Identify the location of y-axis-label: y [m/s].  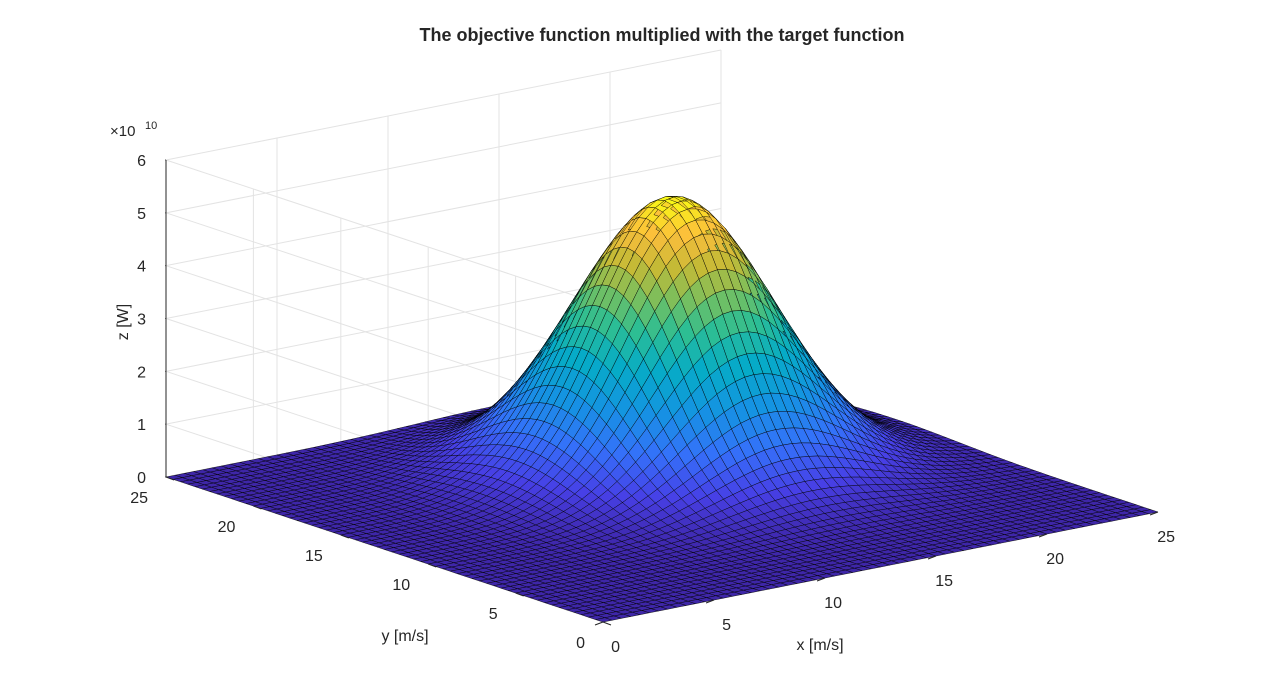
(404, 636).